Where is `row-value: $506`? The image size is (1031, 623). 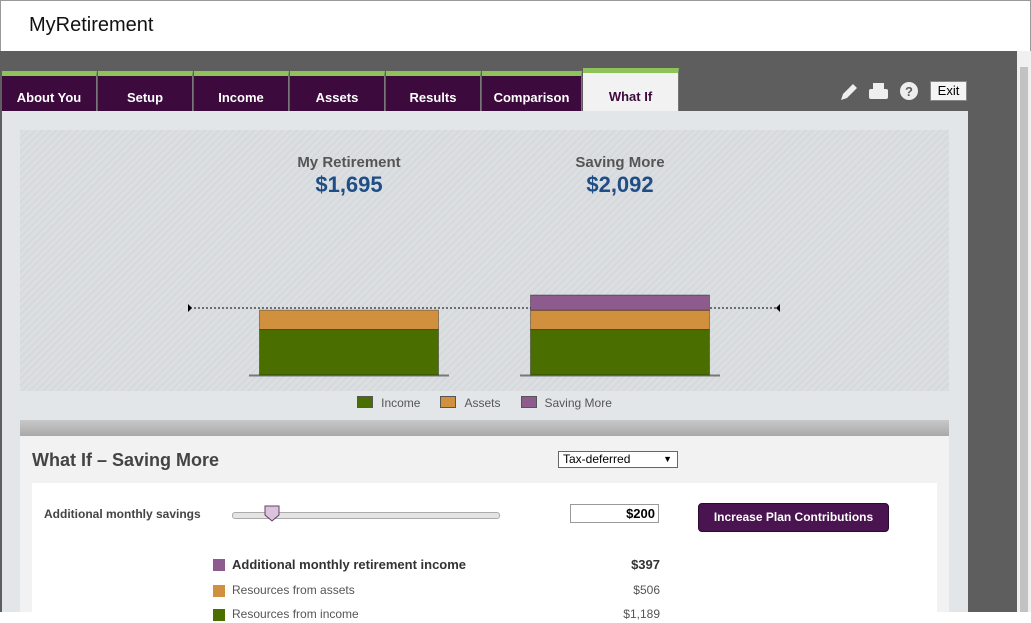 row-value: $506 is located at coordinates (646, 590).